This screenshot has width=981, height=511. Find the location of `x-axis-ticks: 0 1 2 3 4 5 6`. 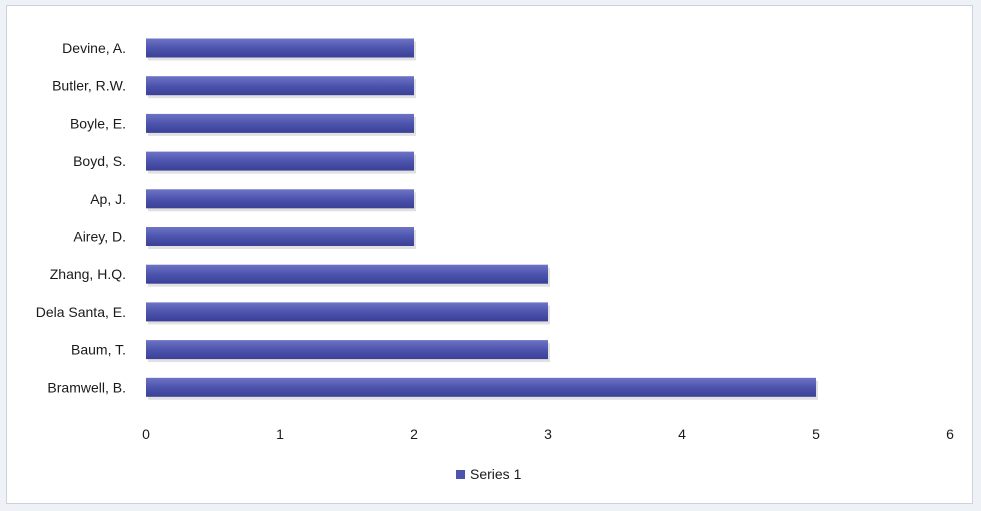

x-axis-ticks: 0 1 2 3 4 5 6 is located at coordinates (548, 434).